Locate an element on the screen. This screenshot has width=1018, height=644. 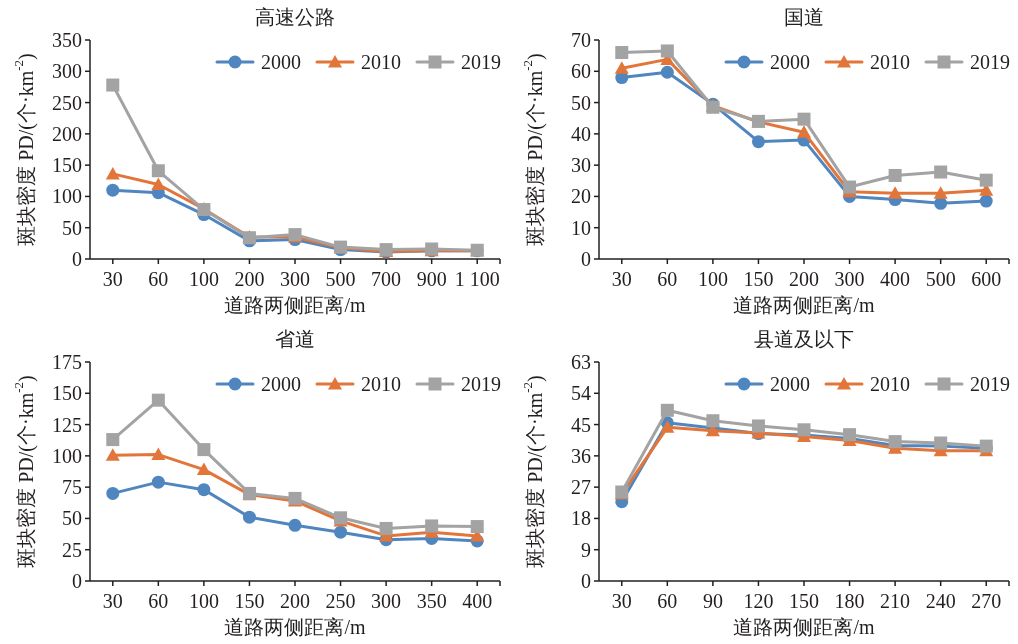
y-tick-label: 40 is located at coordinates (581, 133).